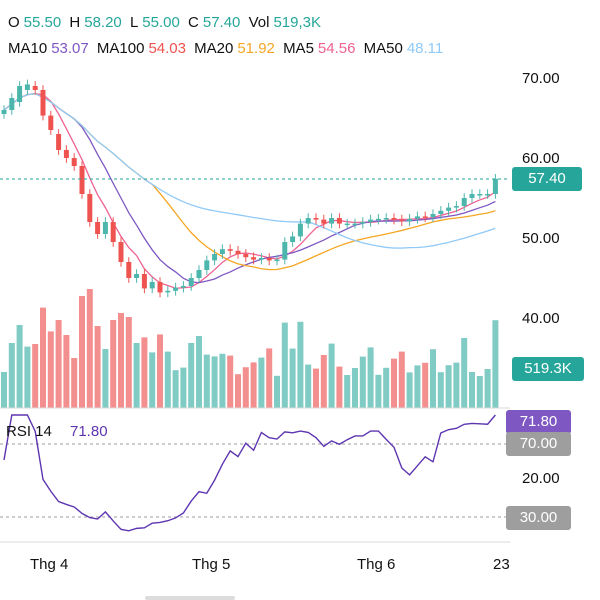  Describe the element at coordinates (297, 22) in the screenshot. I see `volume-value: 519,3K` at that location.